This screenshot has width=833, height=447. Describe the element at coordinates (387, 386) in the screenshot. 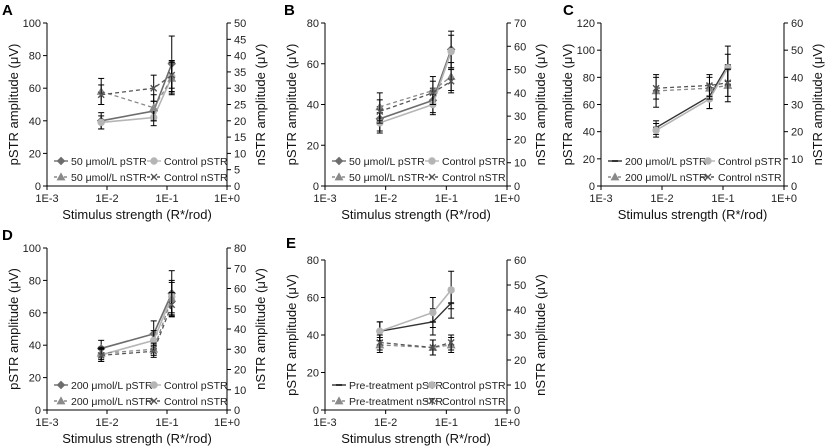

I see `legend-entry: Pre-treatment pSTR` at that location.